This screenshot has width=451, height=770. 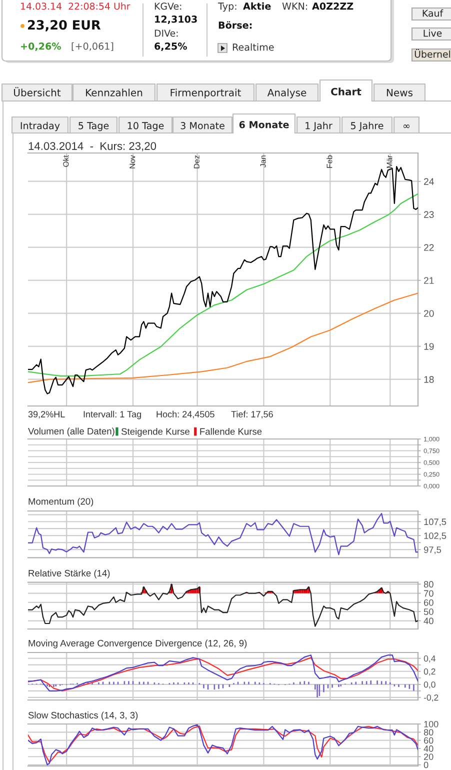 I want to click on text: 1 Jahr, so click(x=319, y=127).